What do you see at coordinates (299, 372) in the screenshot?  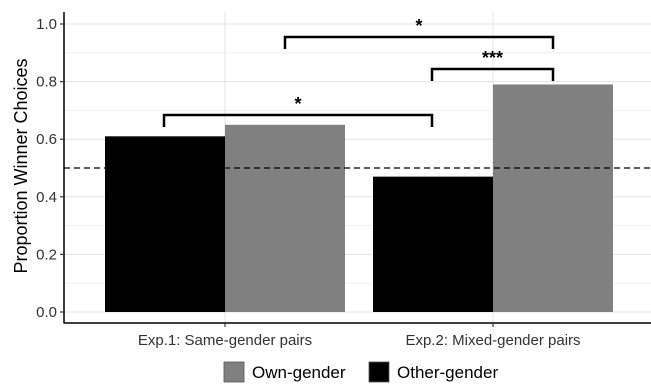 I see `legend-label-own-gender: Own-gender` at bounding box center [299, 372].